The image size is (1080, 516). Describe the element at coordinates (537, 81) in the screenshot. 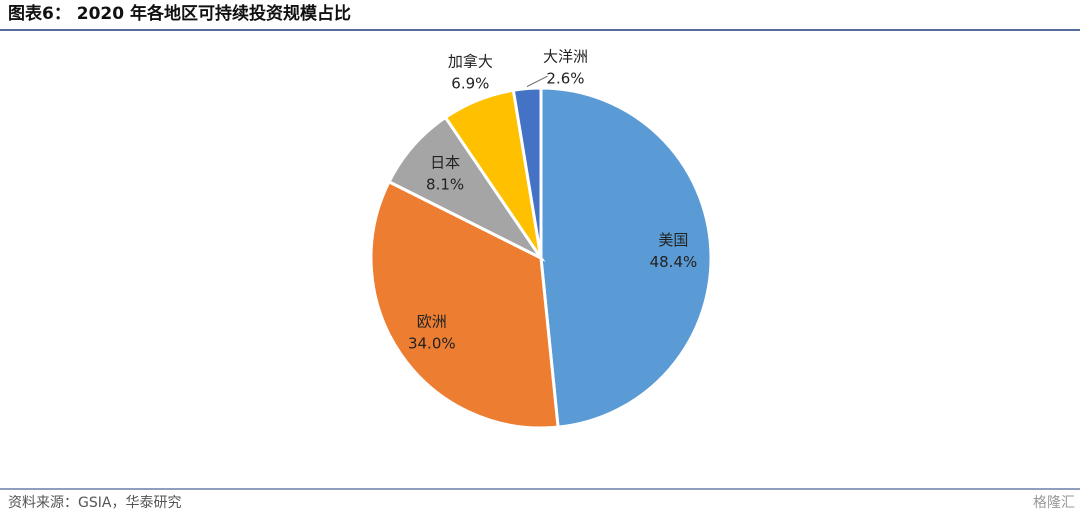

I see `leader-line` at that location.